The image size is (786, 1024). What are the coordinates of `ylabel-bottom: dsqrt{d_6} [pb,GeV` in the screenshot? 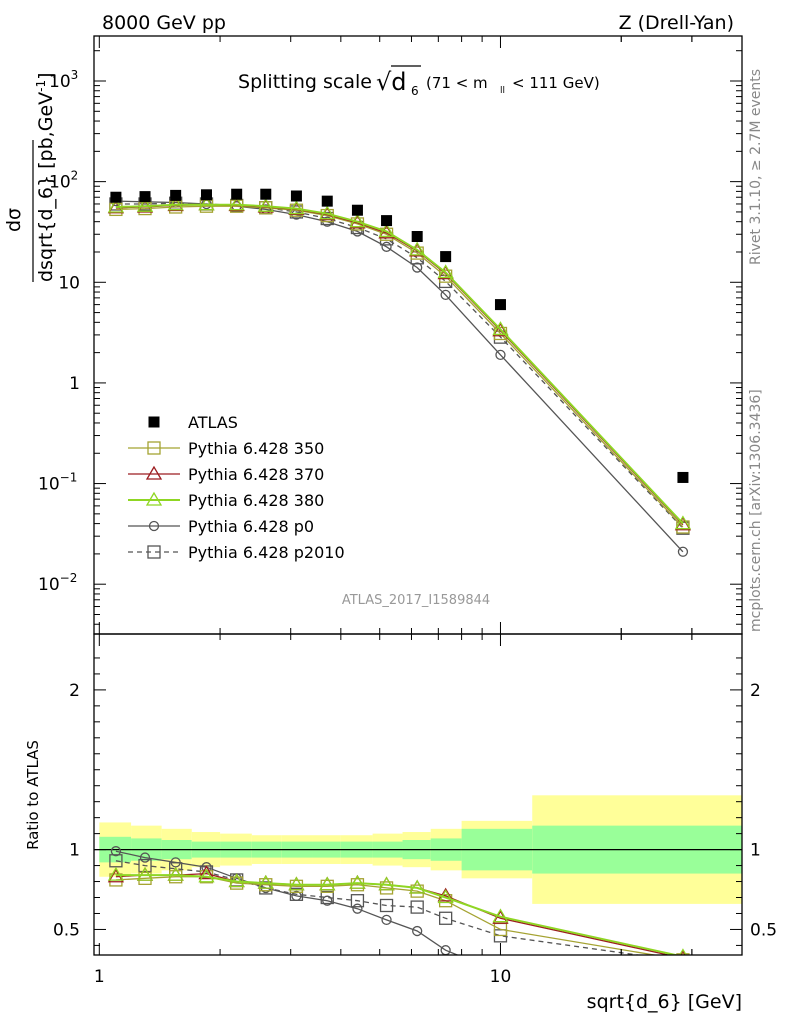 It's located at (46, 187).